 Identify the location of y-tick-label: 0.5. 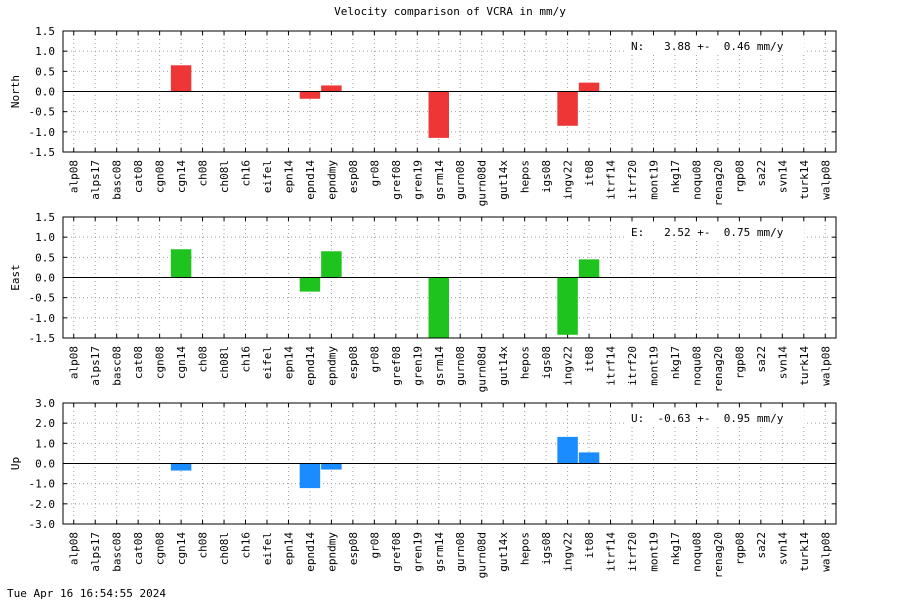
(45, 257).